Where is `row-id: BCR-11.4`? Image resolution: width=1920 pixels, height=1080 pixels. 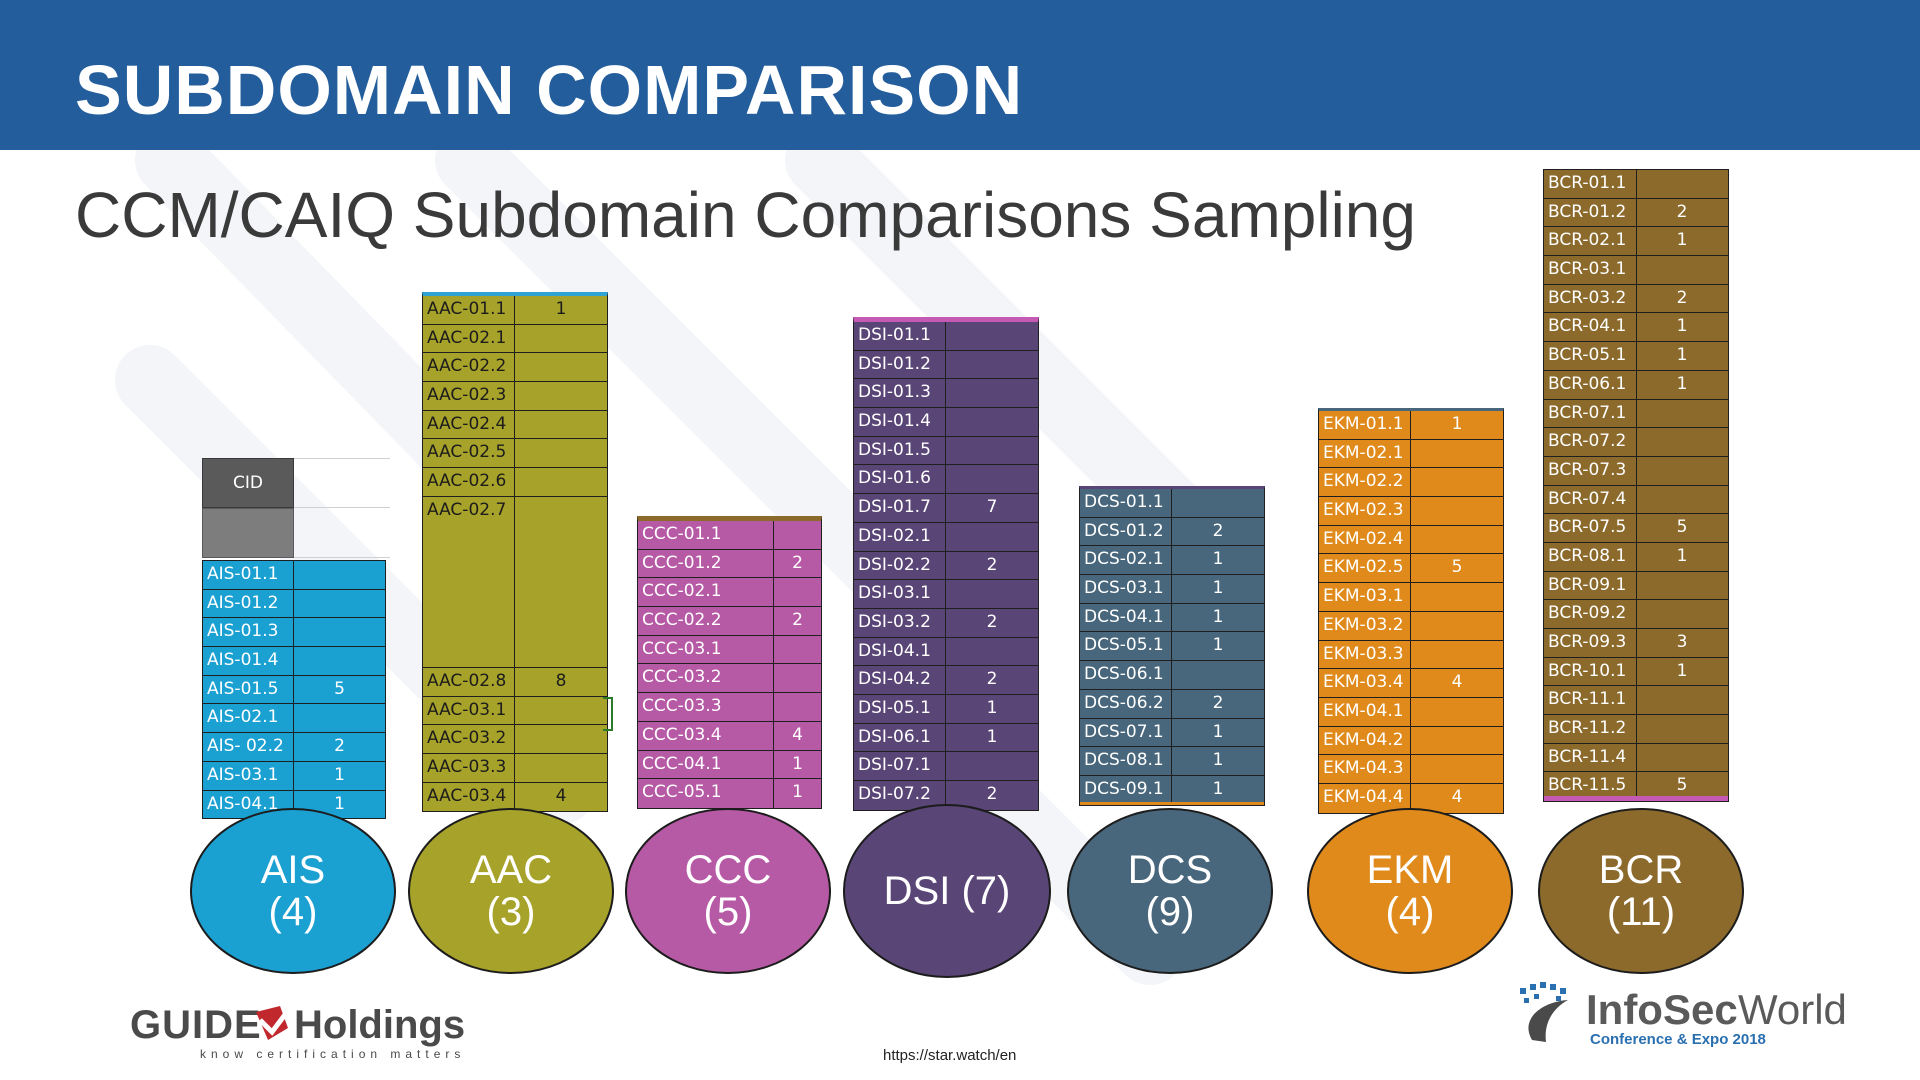
row-id: BCR-11.4 is located at coordinates (1590, 757).